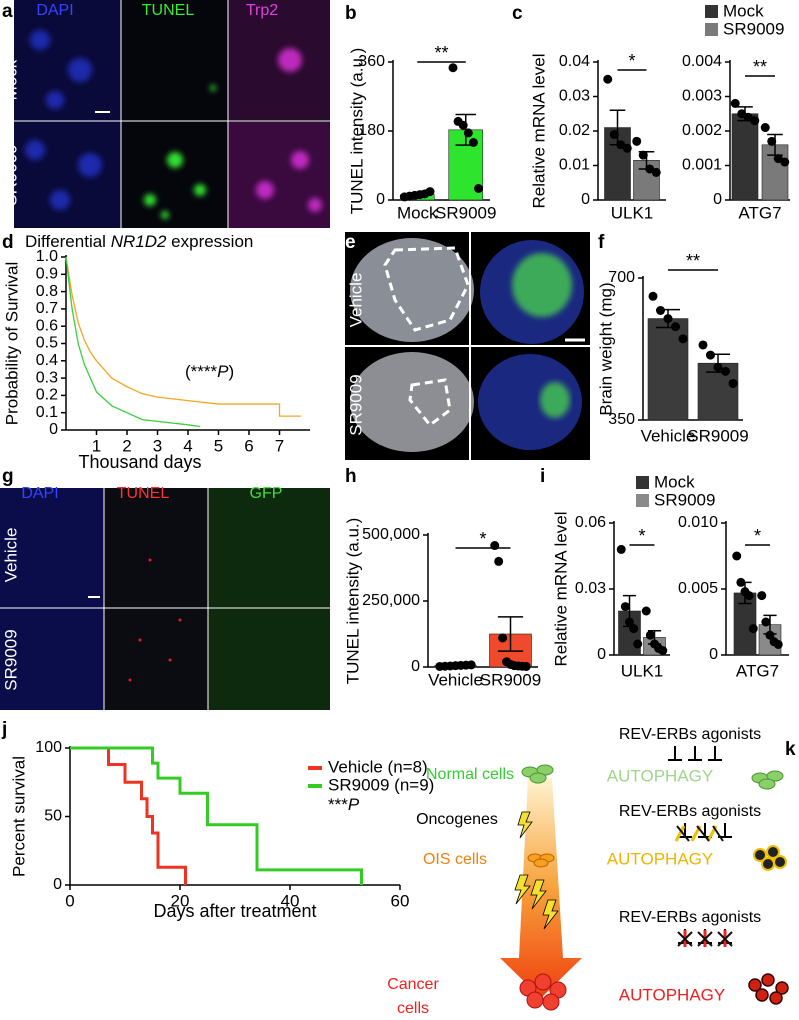  I want to click on y-tick-label: 100, so click(48, 747).